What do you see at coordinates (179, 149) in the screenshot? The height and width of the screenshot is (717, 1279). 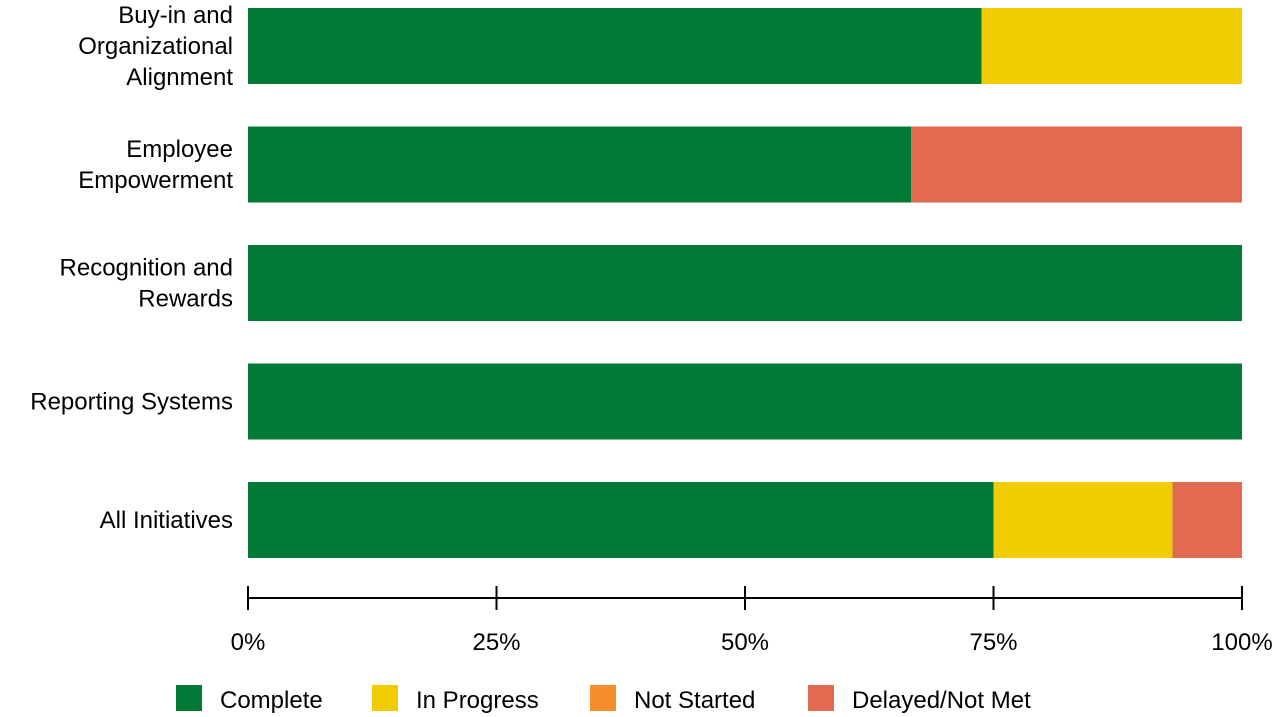 I see `category-label: Employee` at bounding box center [179, 149].